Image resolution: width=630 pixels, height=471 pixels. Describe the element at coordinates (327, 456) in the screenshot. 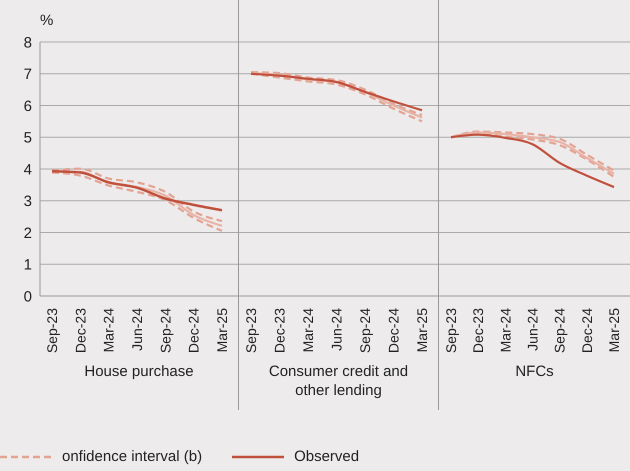

I see `legend-label: Observed` at that location.